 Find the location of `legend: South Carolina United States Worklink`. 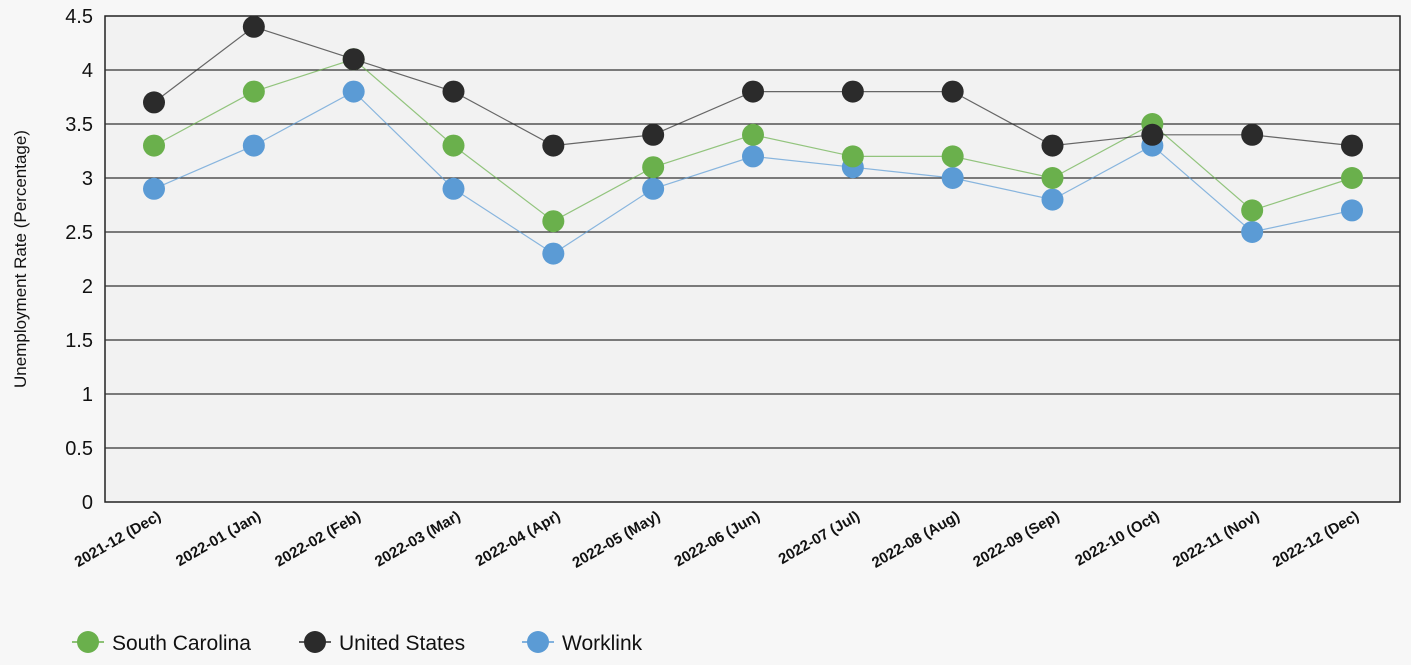

legend: South Carolina United States Worklink is located at coordinates (357, 643).